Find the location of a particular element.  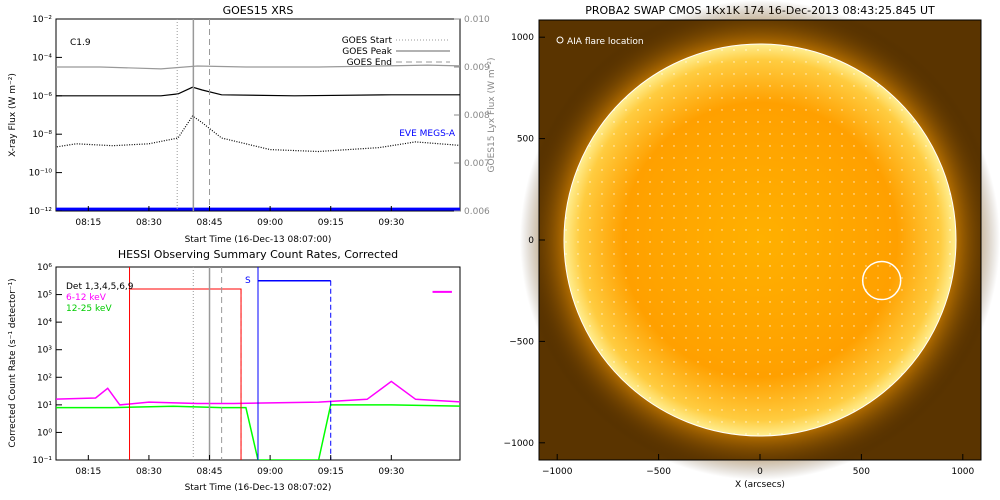

goes-x-tick-label: 08:30 is located at coordinates (149, 223).